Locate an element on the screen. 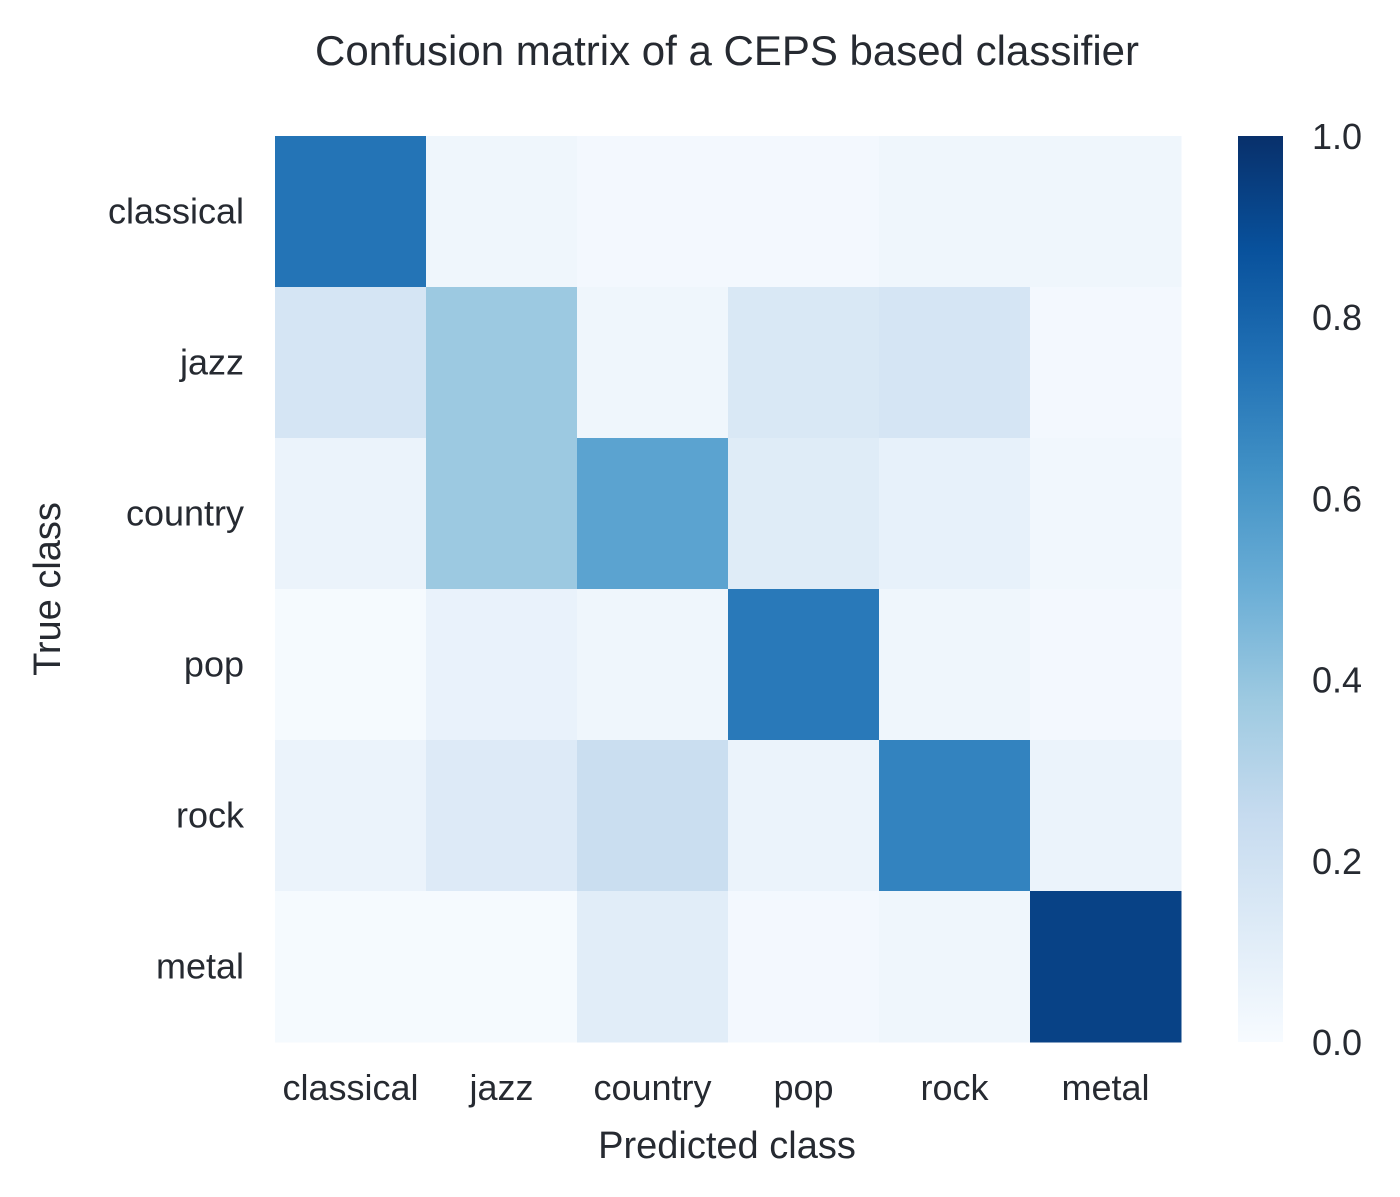  heatmap-cell-classical-classical is located at coordinates (351, 212).